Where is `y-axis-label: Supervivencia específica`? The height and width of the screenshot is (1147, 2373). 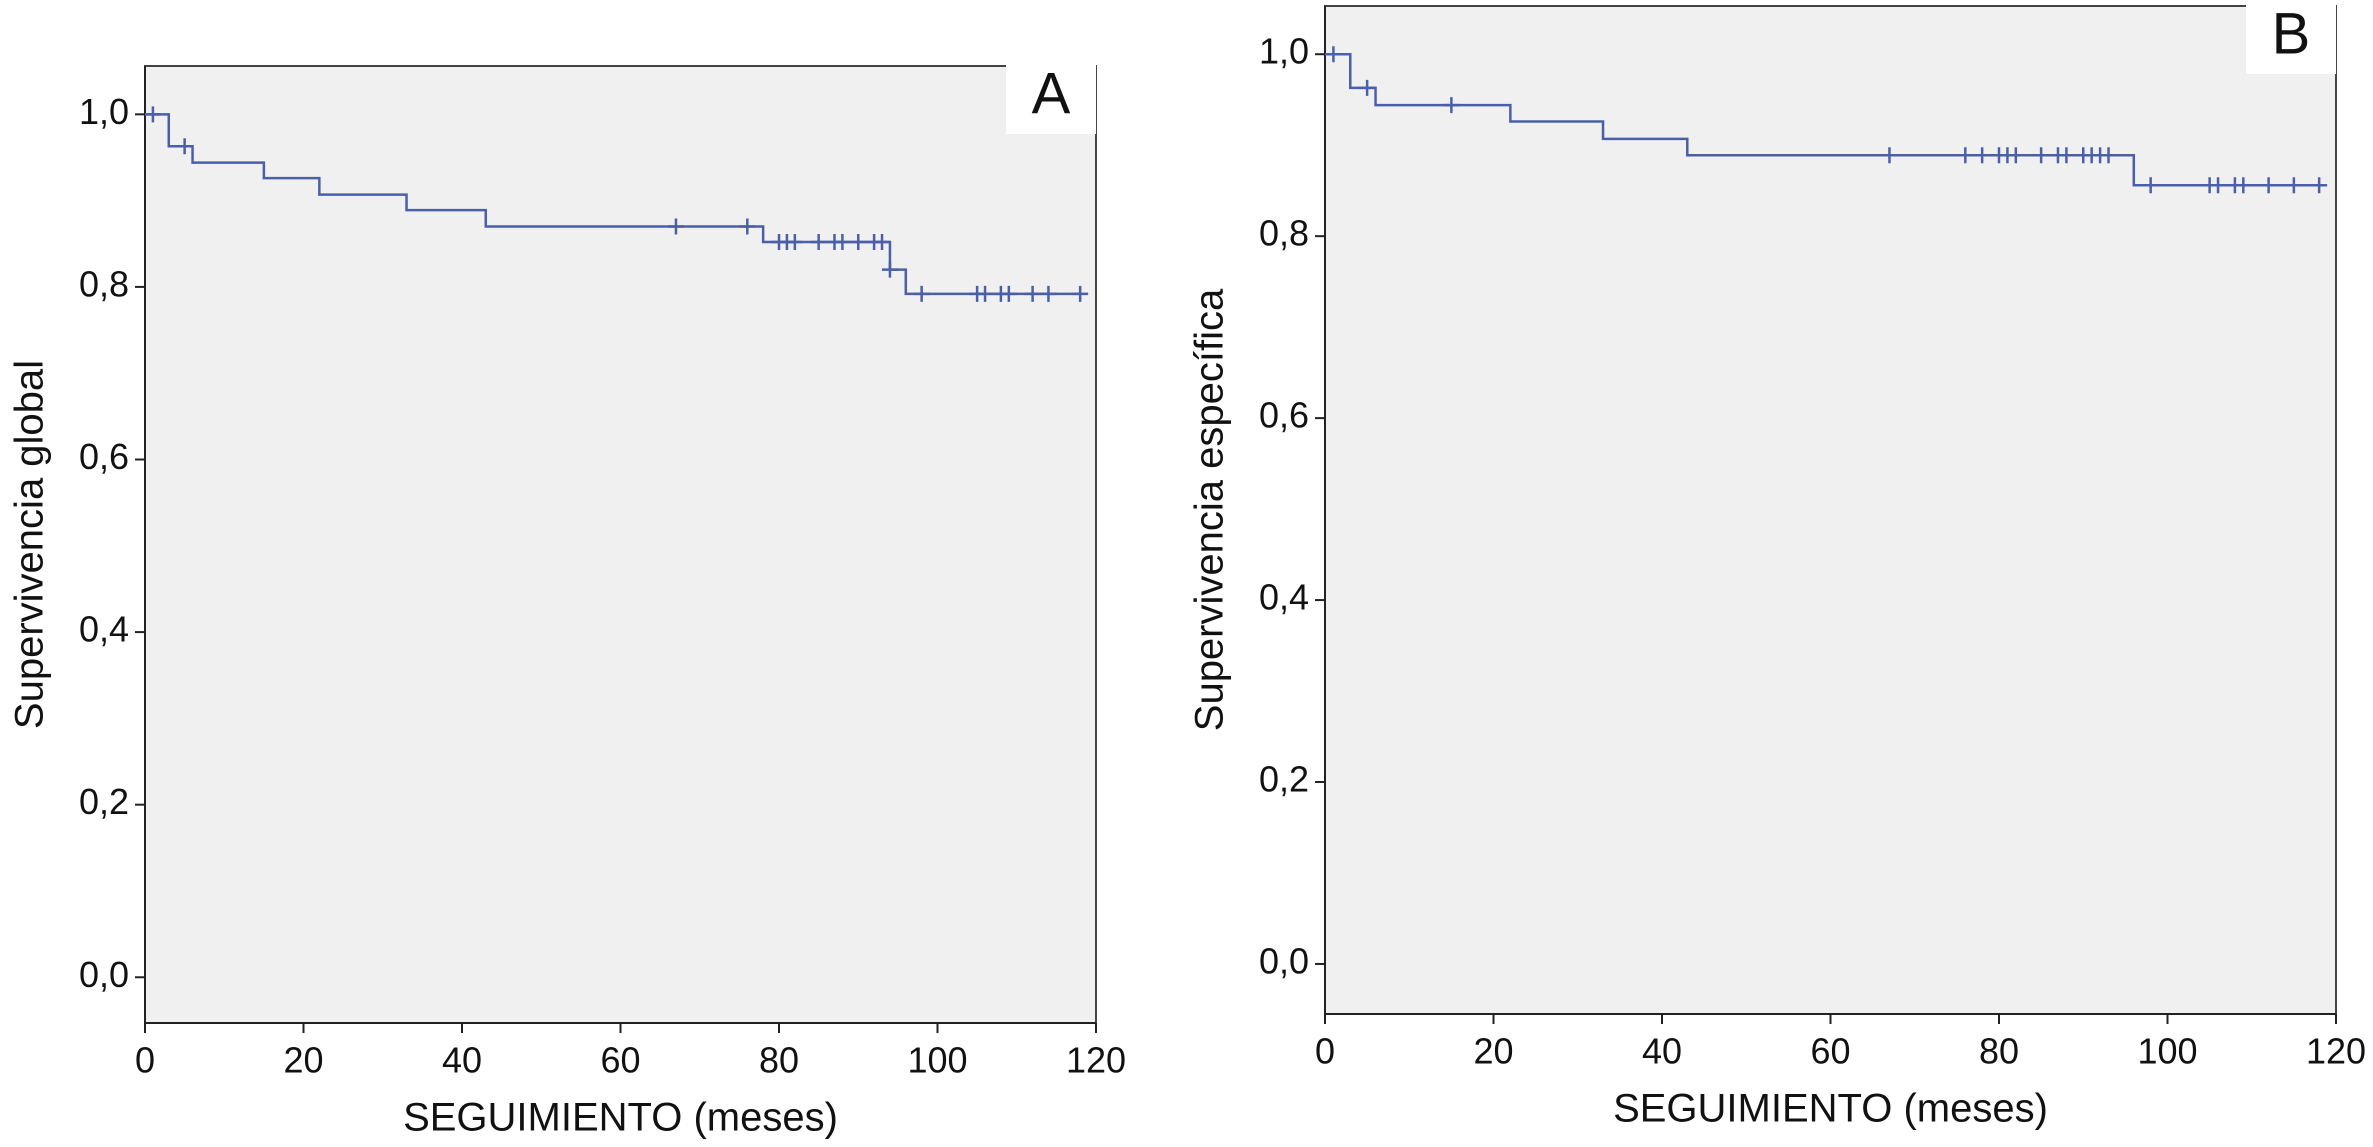 y-axis-label: Supervivencia específica is located at coordinates (1210, 509).